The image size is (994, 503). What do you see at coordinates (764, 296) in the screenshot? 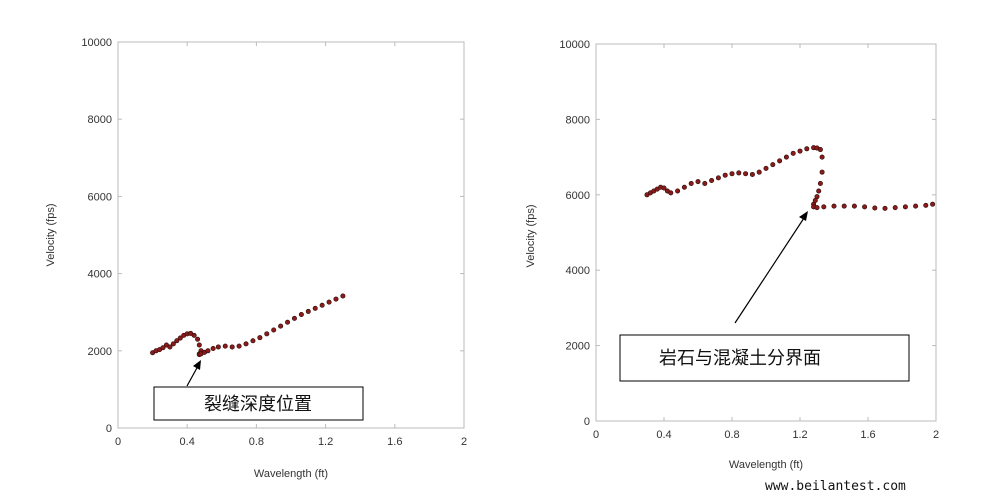
I see `annotation-right: 岩石与混凝土分界面` at bounding box center [764, 296].